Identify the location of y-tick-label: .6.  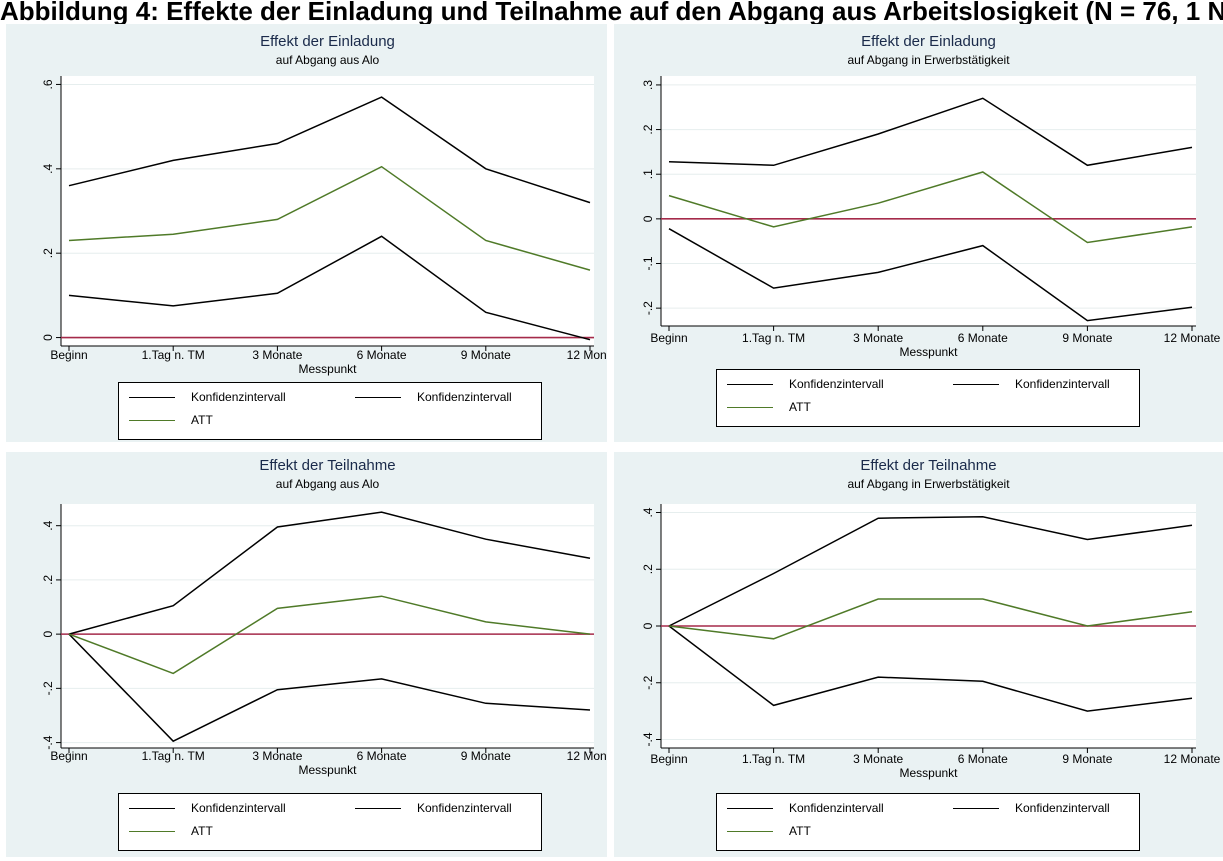
(48, 84).